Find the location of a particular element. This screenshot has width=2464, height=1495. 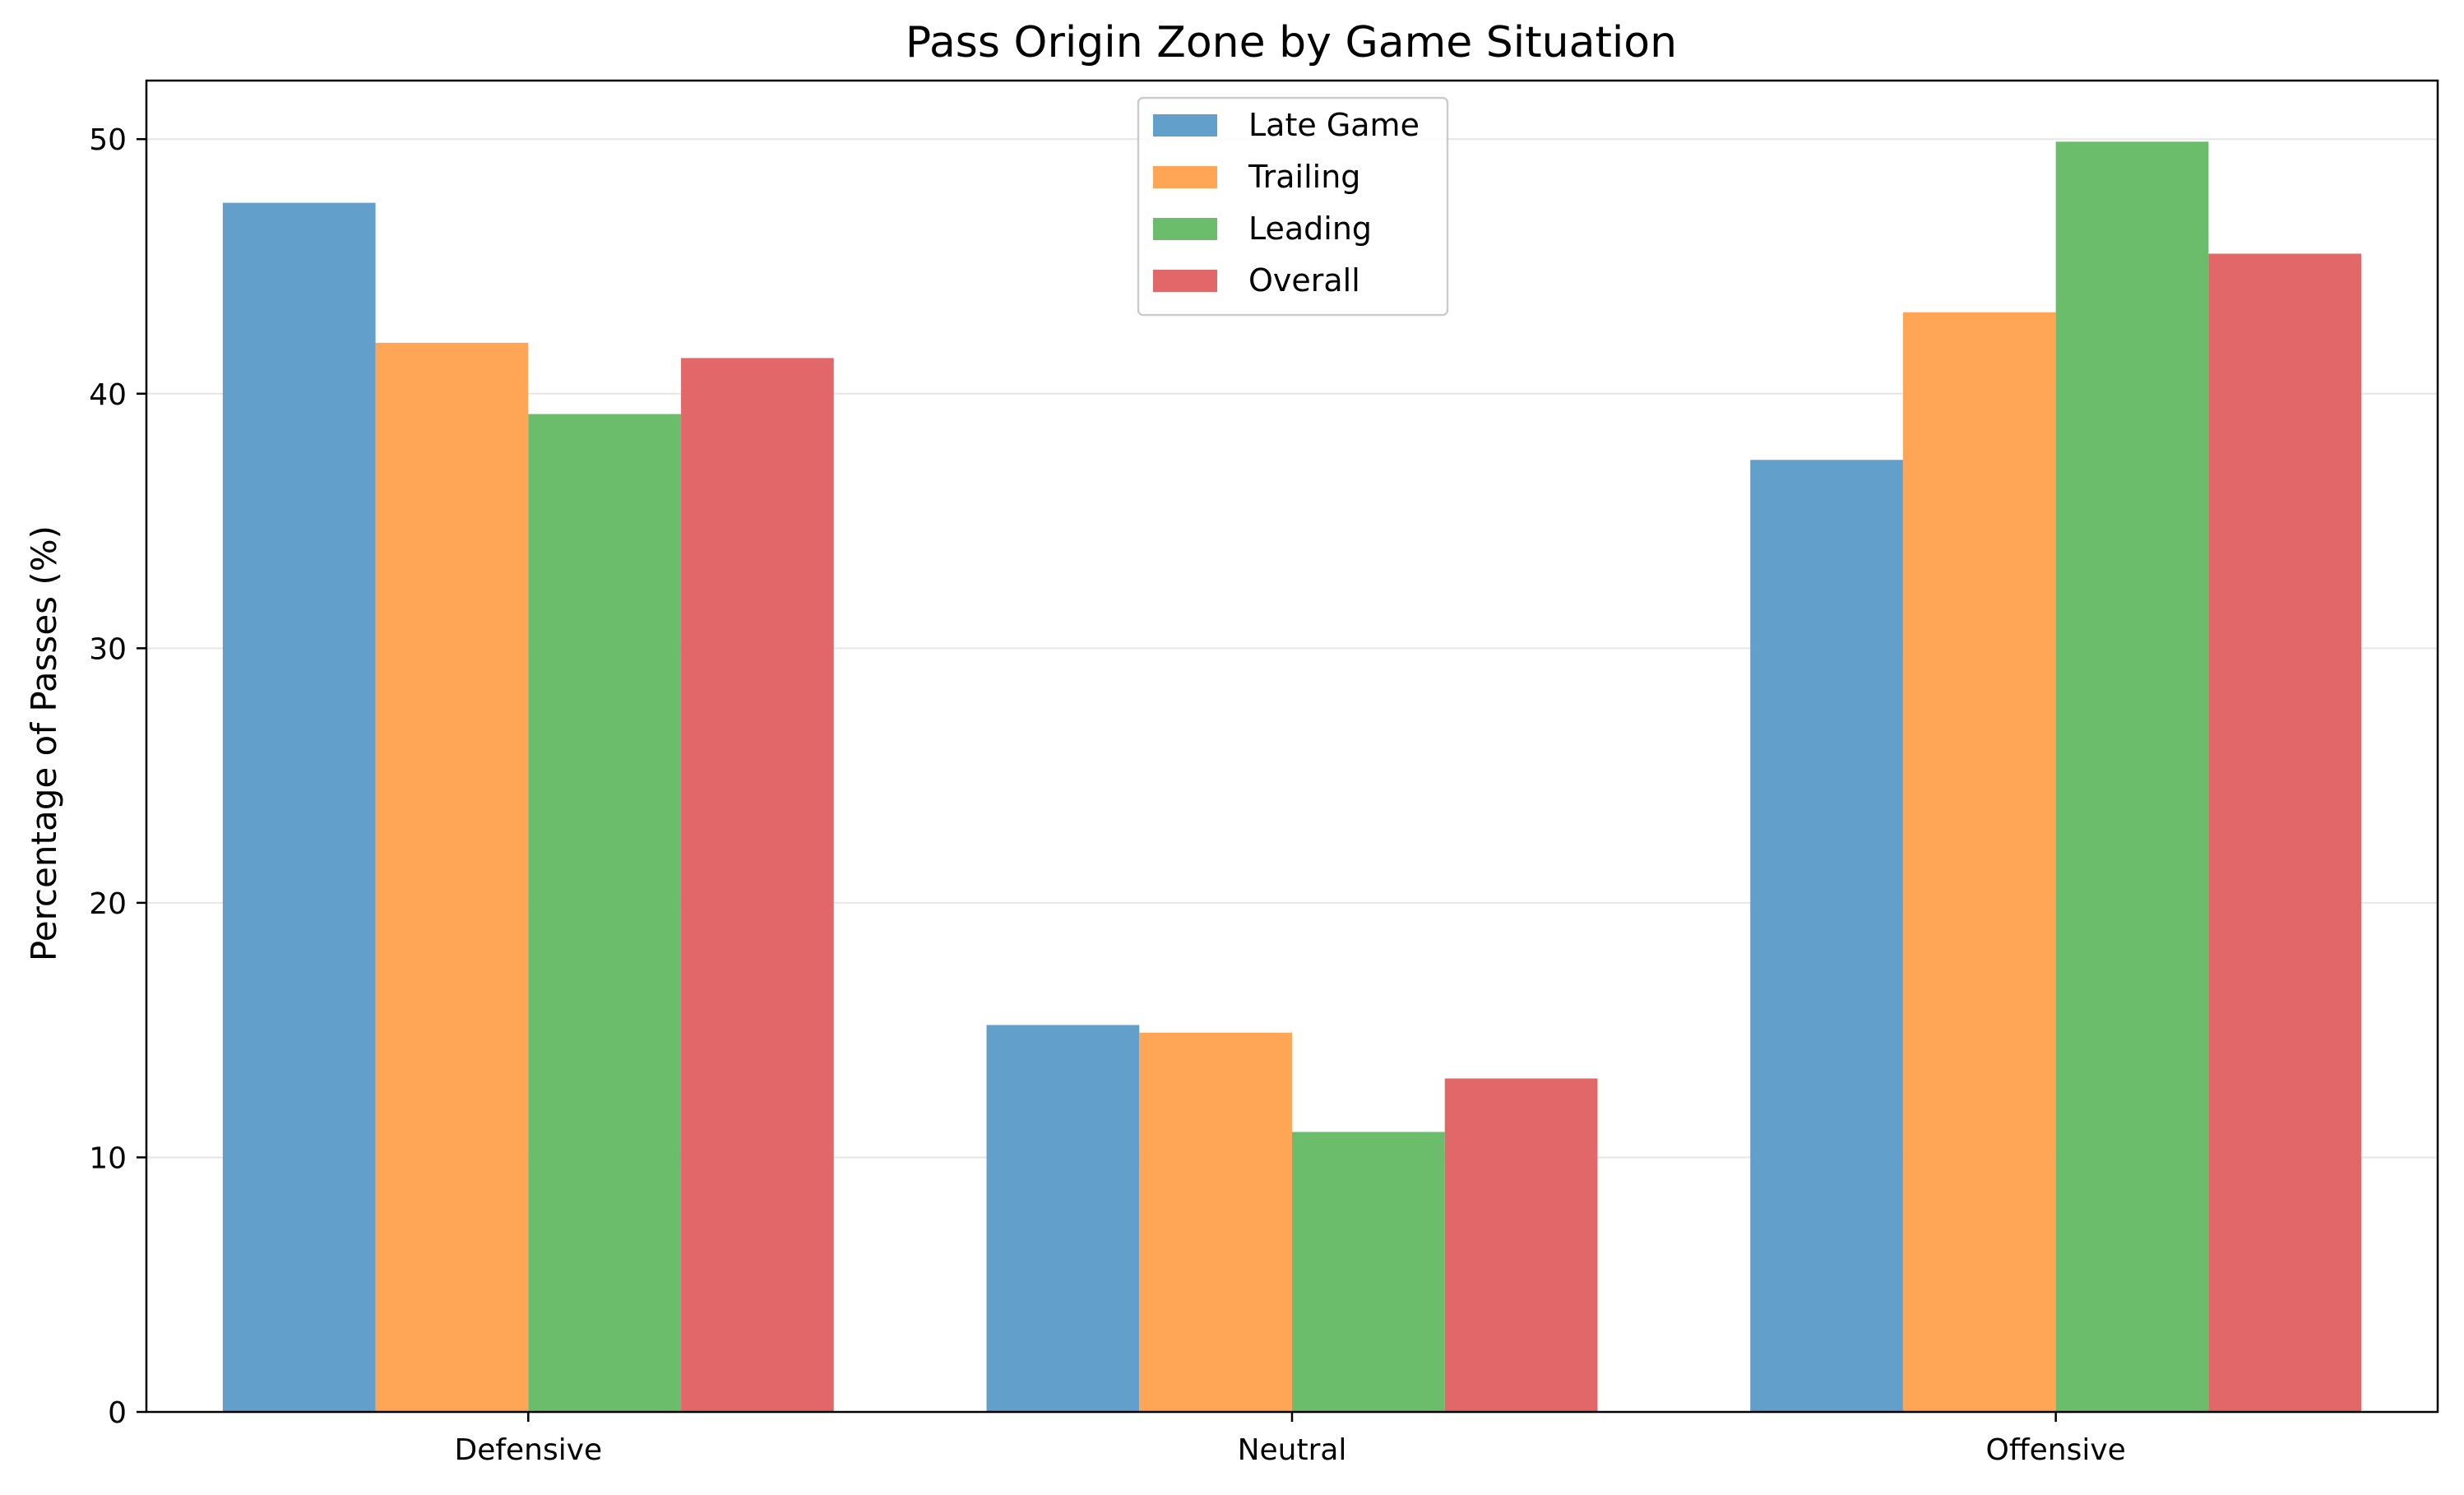

bar-overall-neutral is located at coordinates (1521, 1245).